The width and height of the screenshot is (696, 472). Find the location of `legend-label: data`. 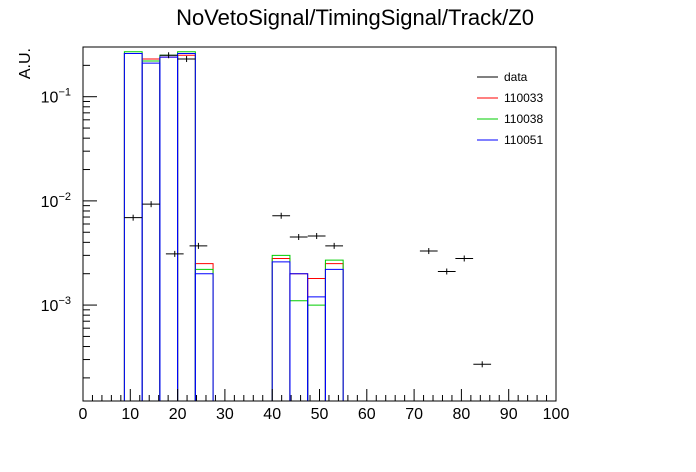

legend-label: data is located at coordinates (516, 77).